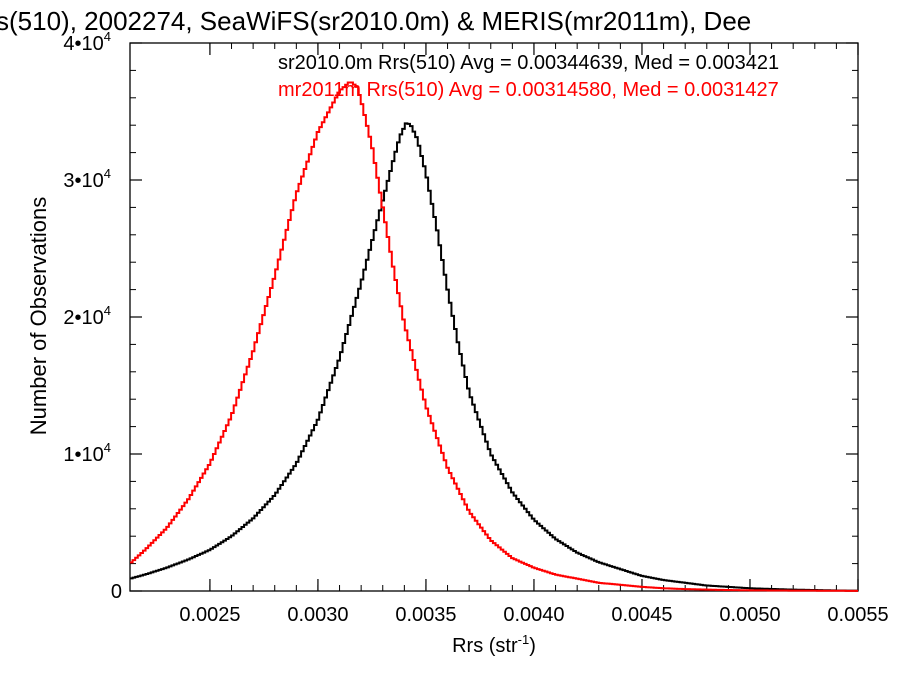  What do you see at coordinates (524, 639) in the screenshot?
I see `x-axis-label-sup: -1` at bounding box center [524, 639].